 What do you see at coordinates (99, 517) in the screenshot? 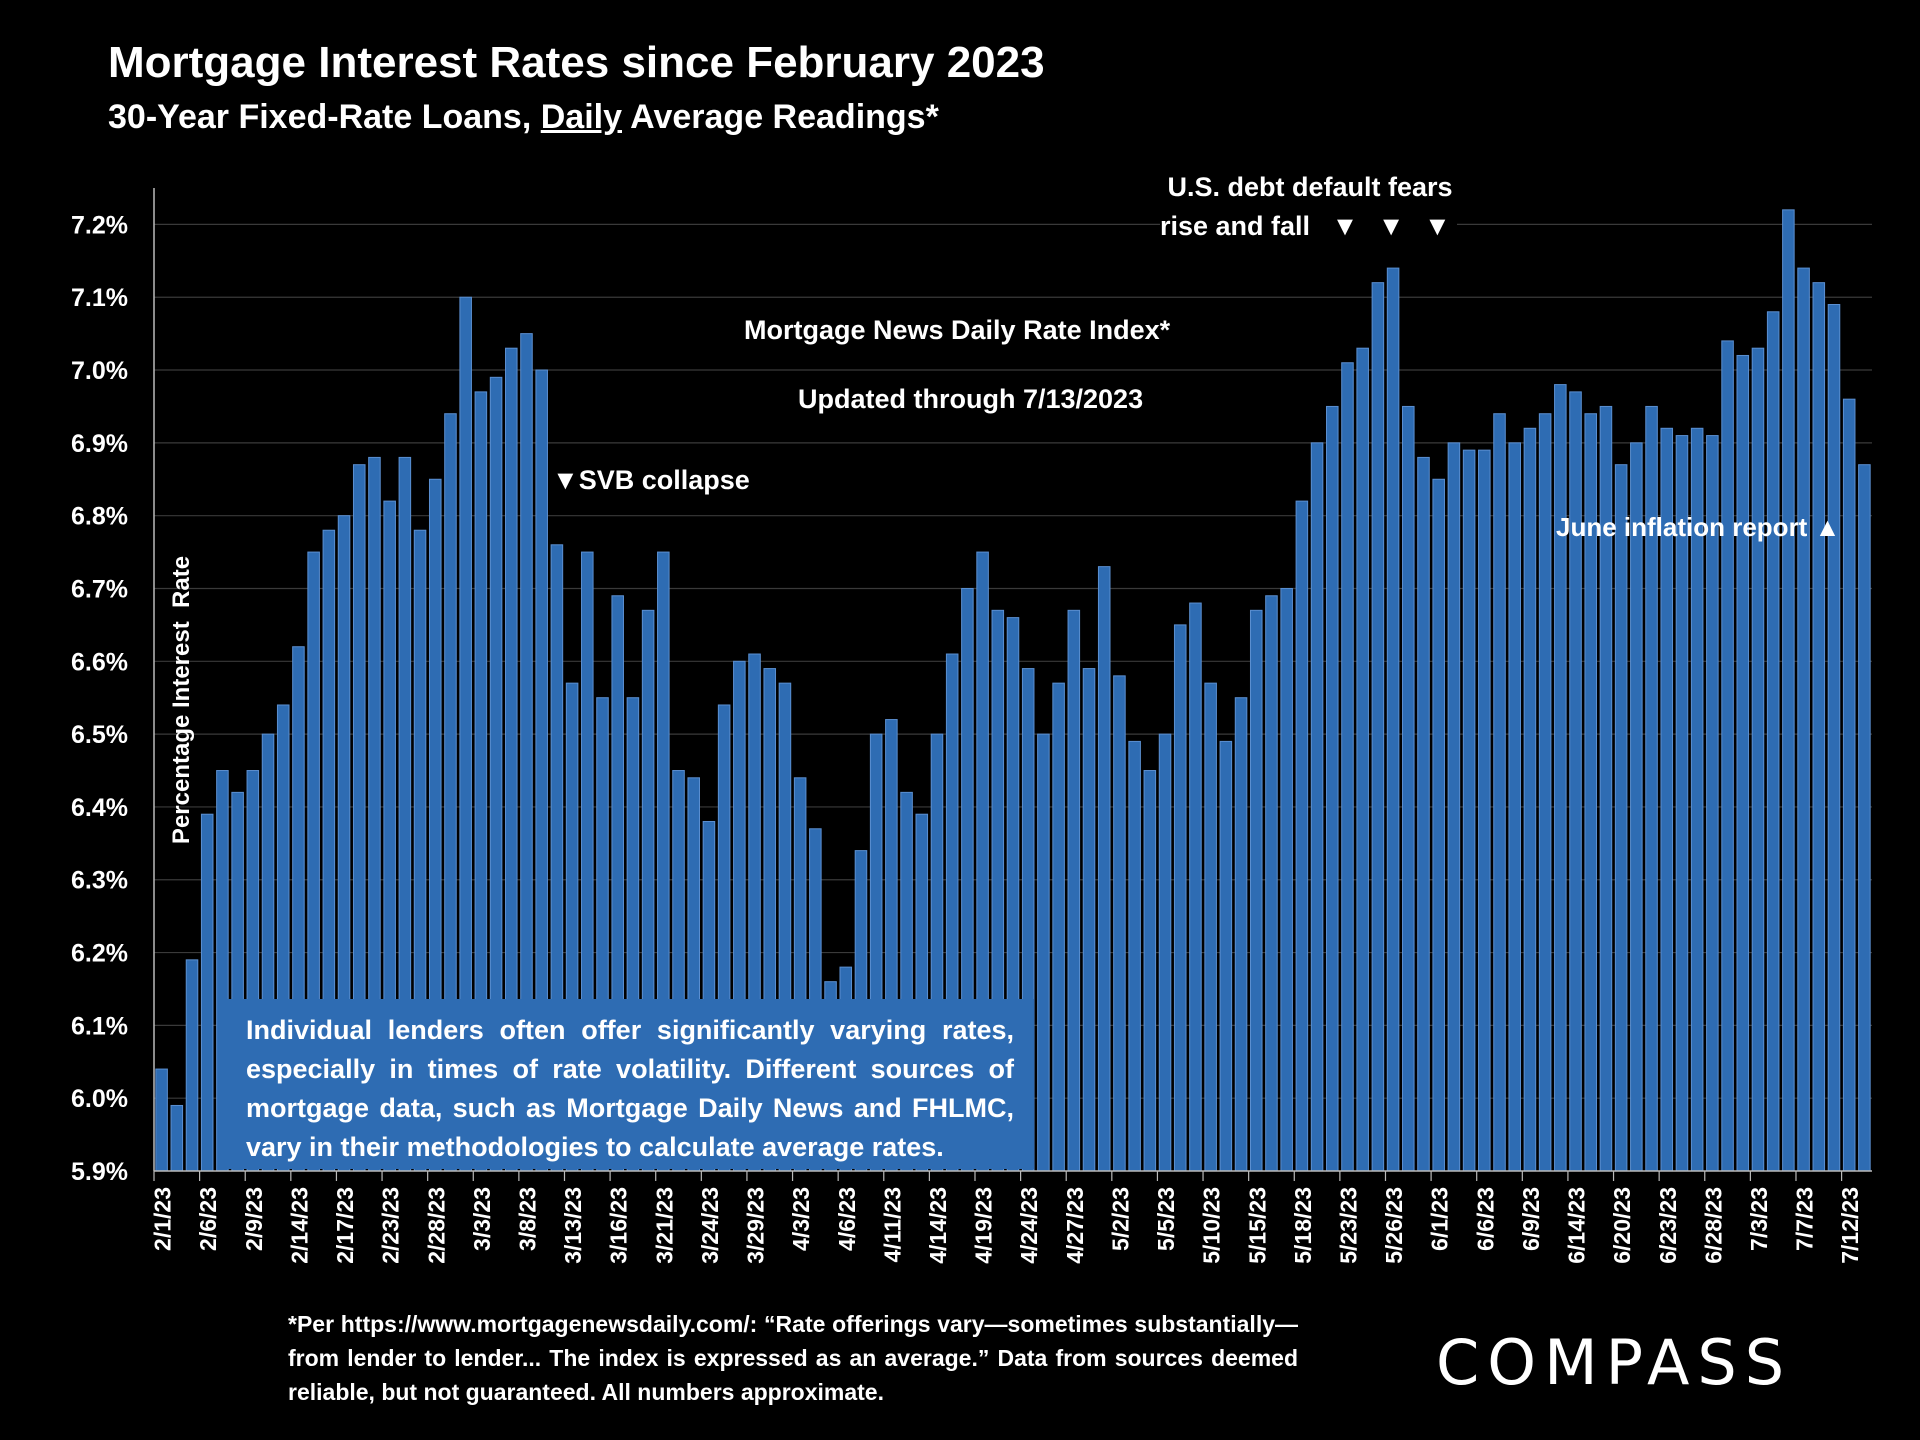
I see `y-tick-label: 6.8%` at bounding box center [99, 517].